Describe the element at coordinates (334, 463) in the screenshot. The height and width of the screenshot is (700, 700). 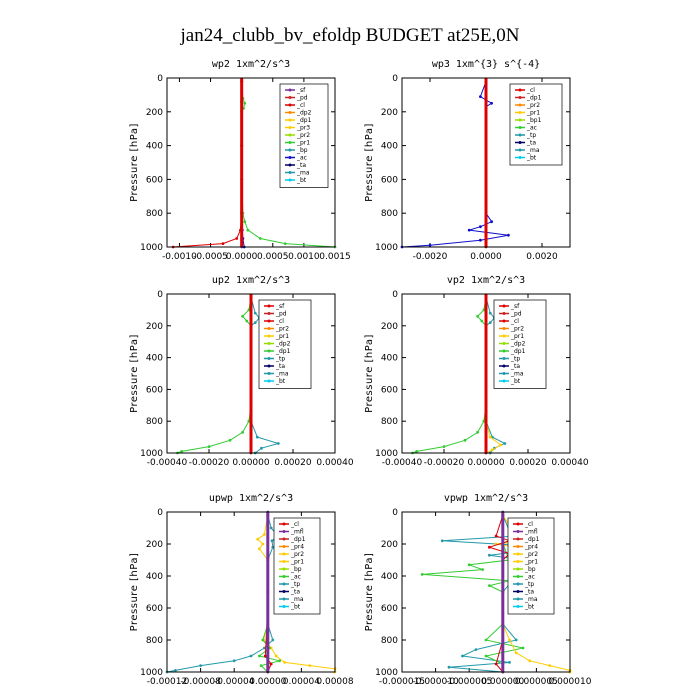
I see `x-tick-label: 0.00040` at that location.